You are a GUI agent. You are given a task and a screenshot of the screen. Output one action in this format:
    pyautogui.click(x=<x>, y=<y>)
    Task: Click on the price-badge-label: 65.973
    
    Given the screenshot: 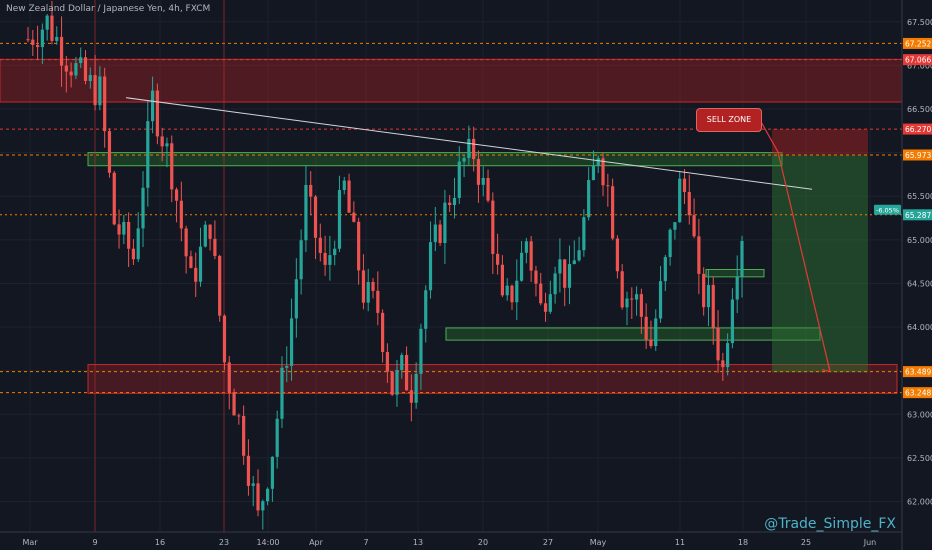 What is the action you would take?
    pyautogui.click(x=918, y=155)
    